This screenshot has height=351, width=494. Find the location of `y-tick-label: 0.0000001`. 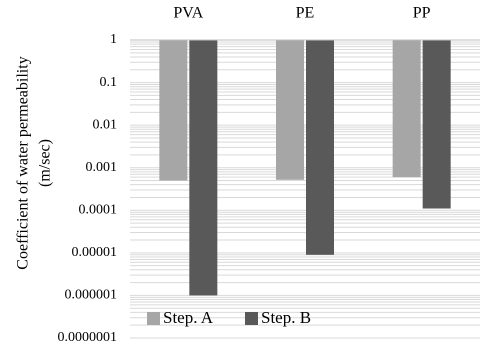

y-tick-label: 0.0000001 is located at coordinates (88, 337).